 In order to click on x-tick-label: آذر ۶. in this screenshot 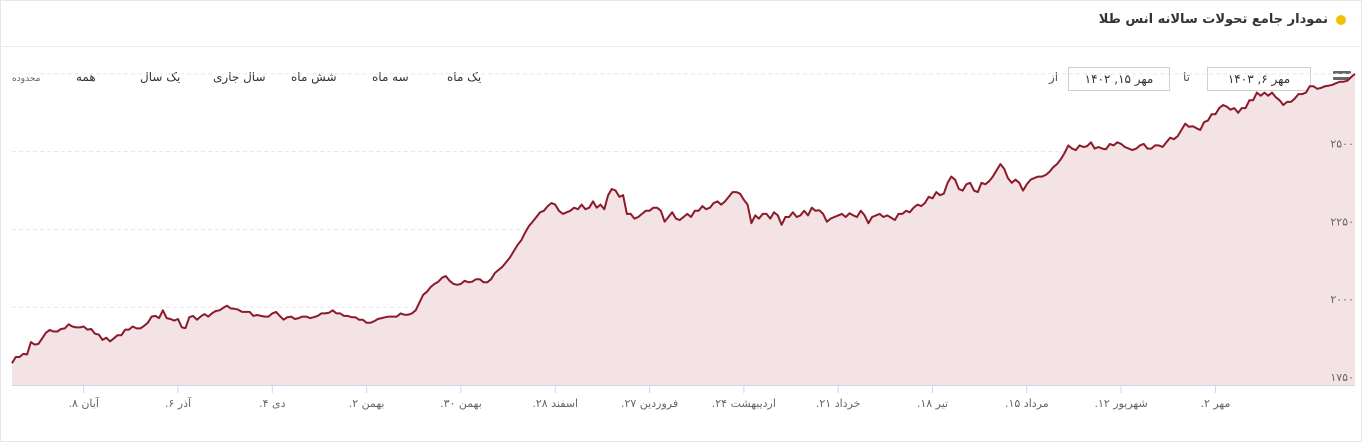, I will do `click(178, 403)`.